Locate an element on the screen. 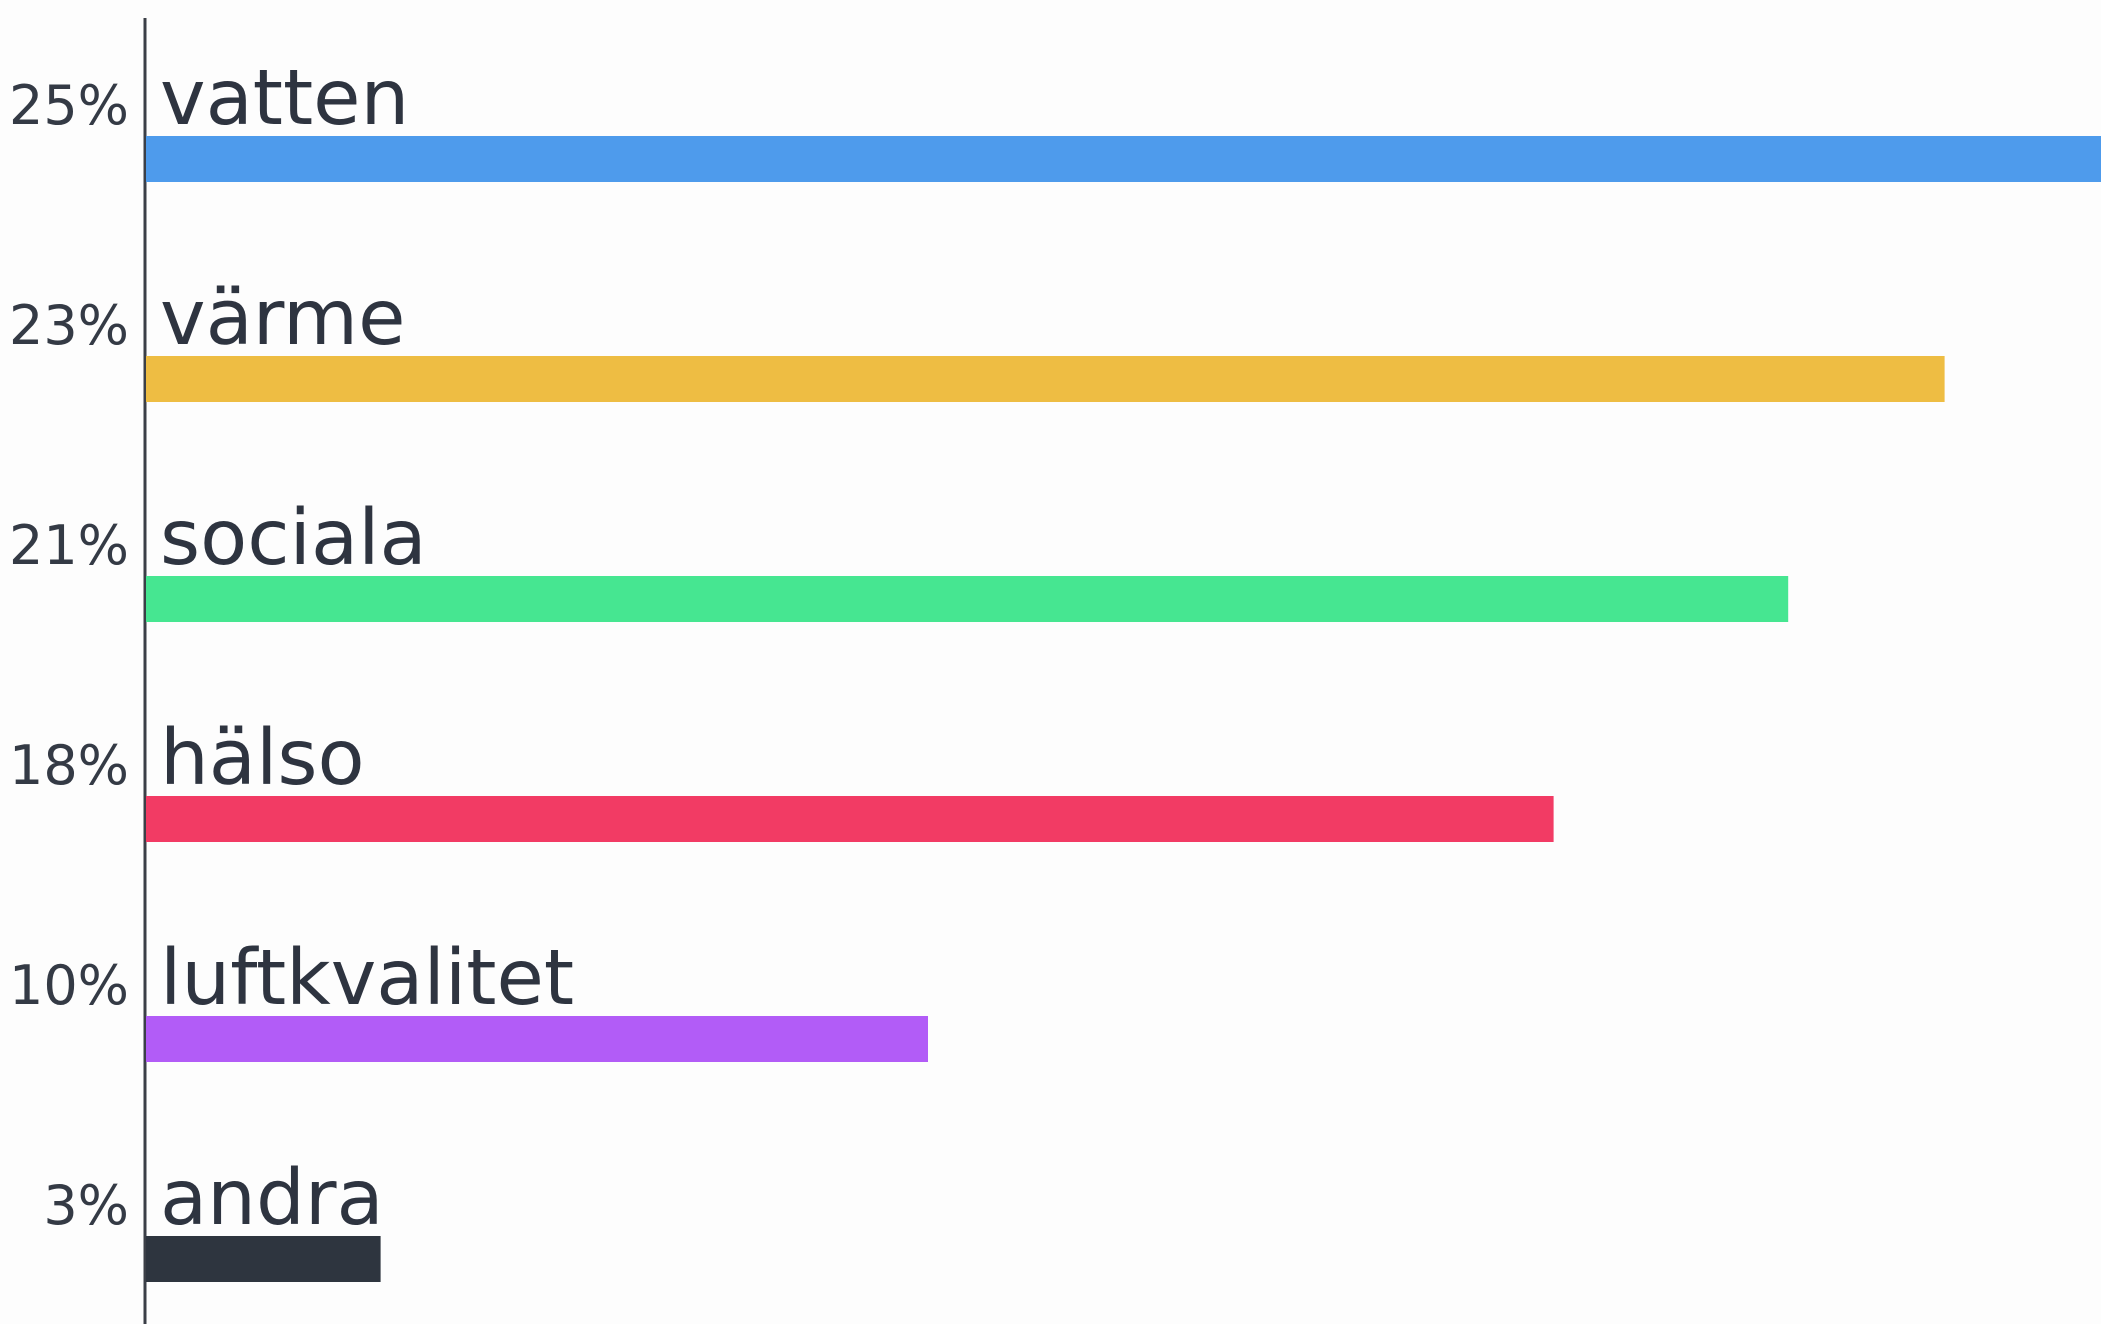 The width and height of the screenshot is (2101, 1324). category-label-3: hälso is located at coordinates (262, 758).